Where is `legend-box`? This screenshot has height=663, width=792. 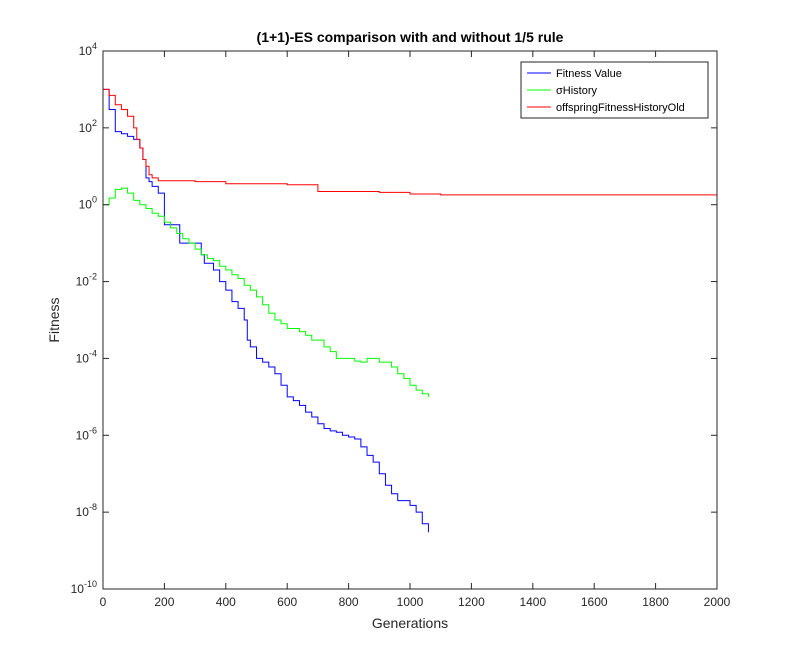 legend-box is located at coordinates (614, 90).